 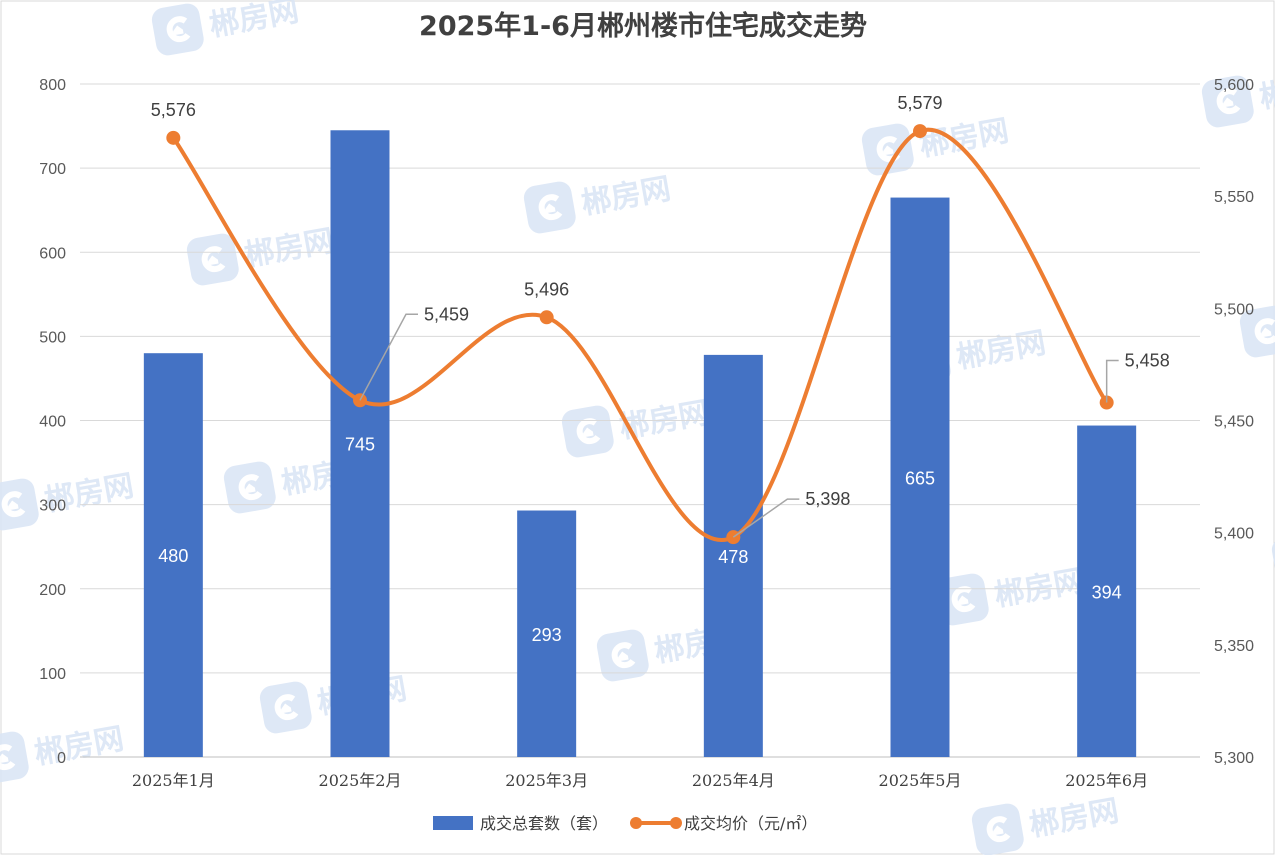 What do you see at coordinates (173, 110) in the screenshot?
I see `line-value-label: 5,576` at bounding box center [173, 110].